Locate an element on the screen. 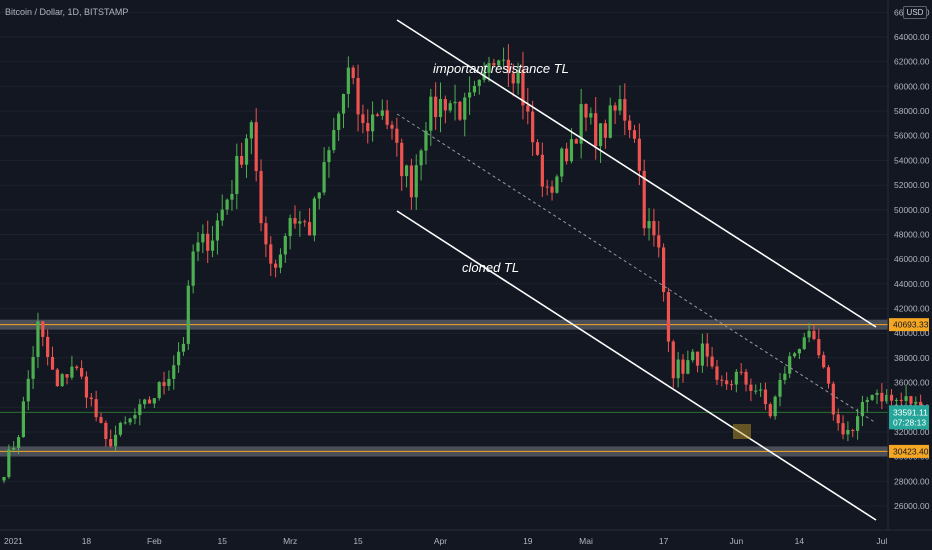 This screenshot has height=550, width=932. date-tick-label: Apr is located at coordinates (440, 541).